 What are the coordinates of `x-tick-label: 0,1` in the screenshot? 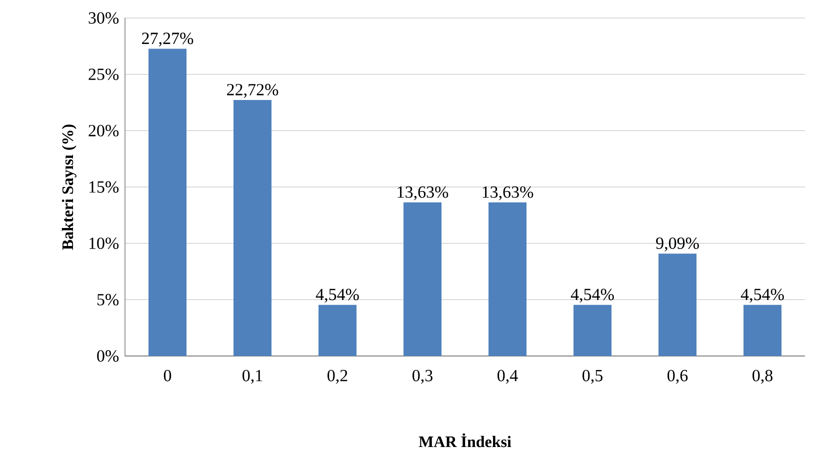 It's located at (252, 377).